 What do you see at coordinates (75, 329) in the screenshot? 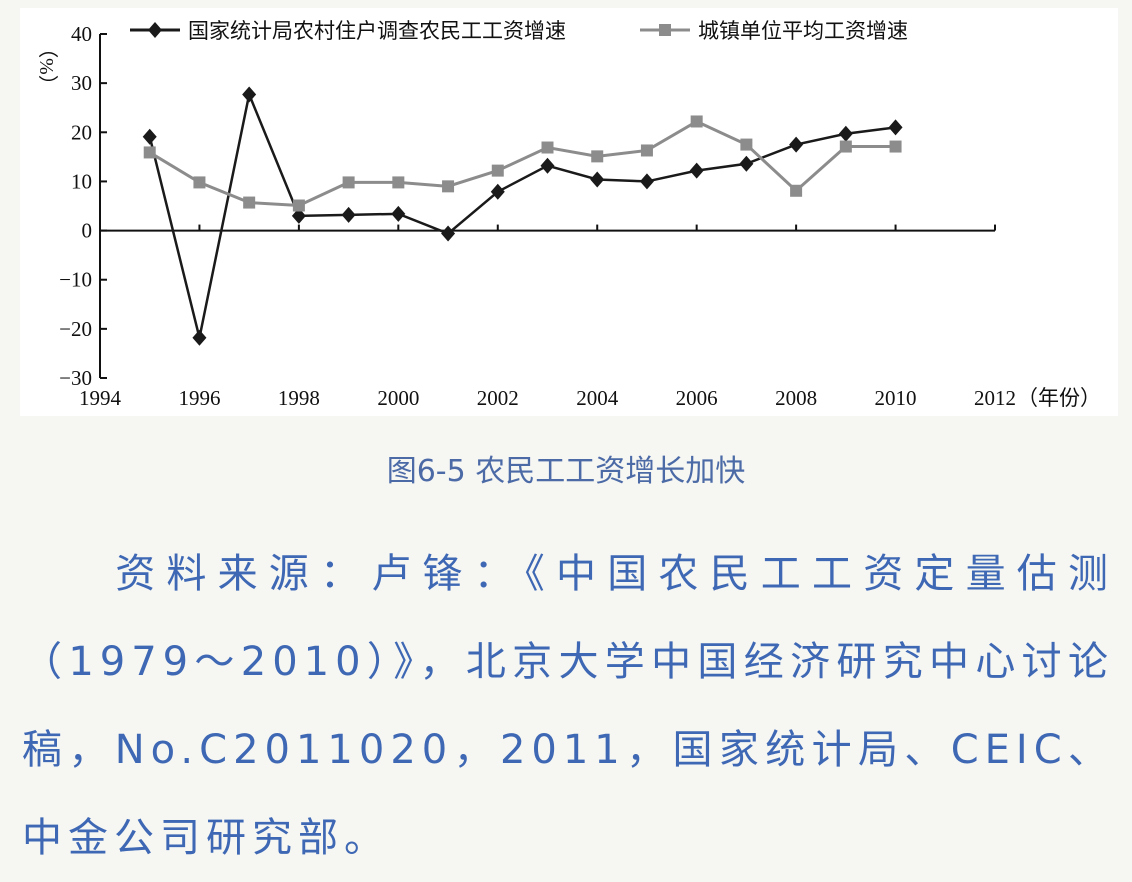
I see `y-tick-label: −20` at bounding box center [75, 329].